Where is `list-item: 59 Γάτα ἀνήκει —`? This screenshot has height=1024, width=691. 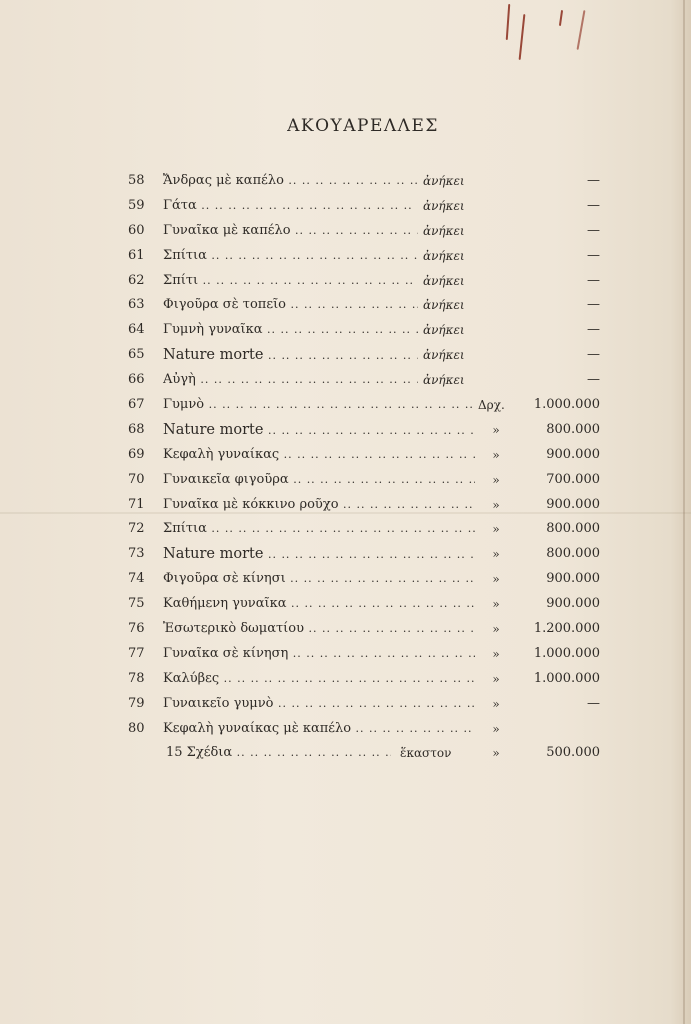 list-item: 59 Γάτα ἀνήκει — is located at coordinates (345, 206).